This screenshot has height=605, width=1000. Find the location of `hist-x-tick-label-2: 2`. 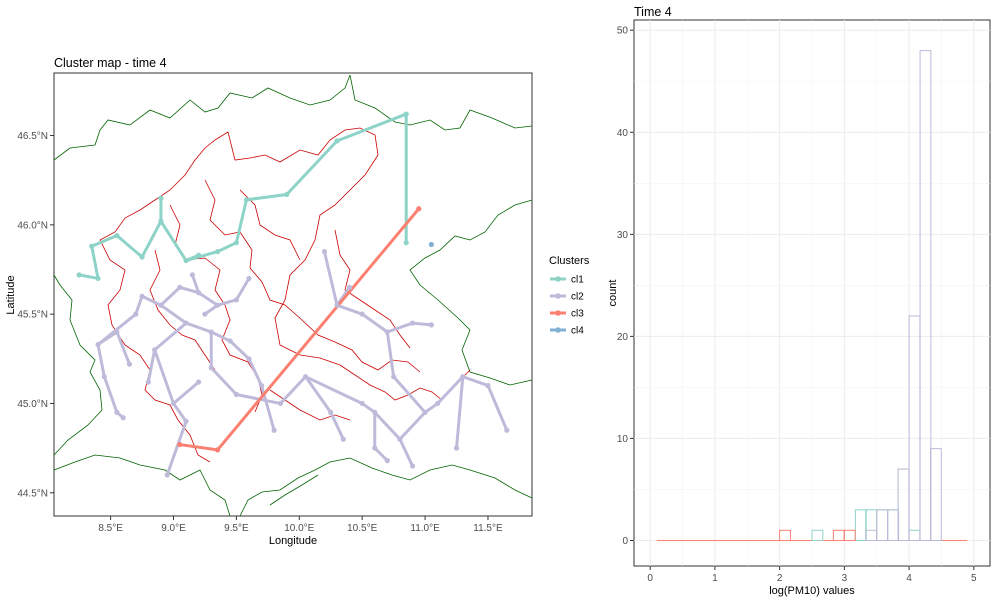

hist-x-tick-label-2: 2 is located at coordinates (780, 578).